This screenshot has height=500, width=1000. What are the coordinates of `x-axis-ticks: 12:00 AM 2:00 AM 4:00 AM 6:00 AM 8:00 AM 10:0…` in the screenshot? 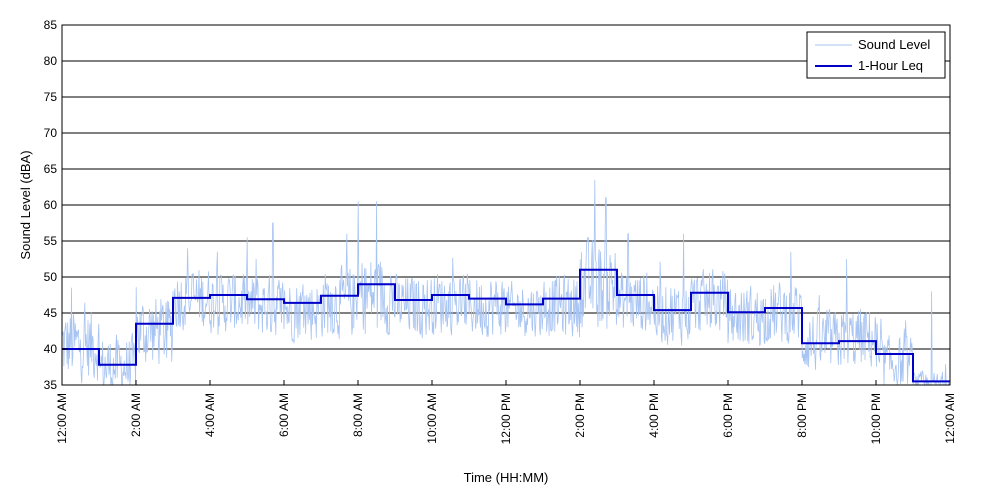 It's located at (506, 412).